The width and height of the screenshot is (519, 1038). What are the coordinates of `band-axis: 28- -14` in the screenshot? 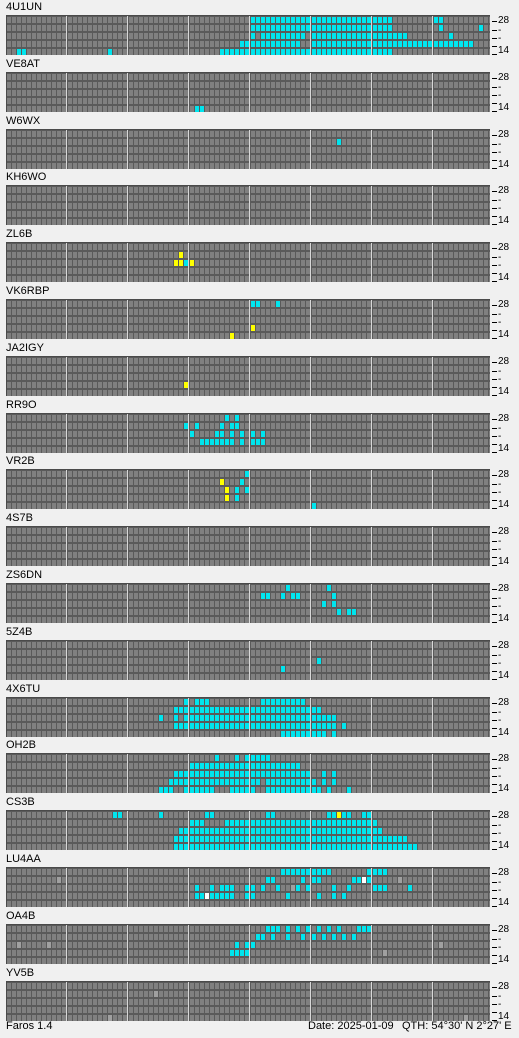 It's located at (505, 433).